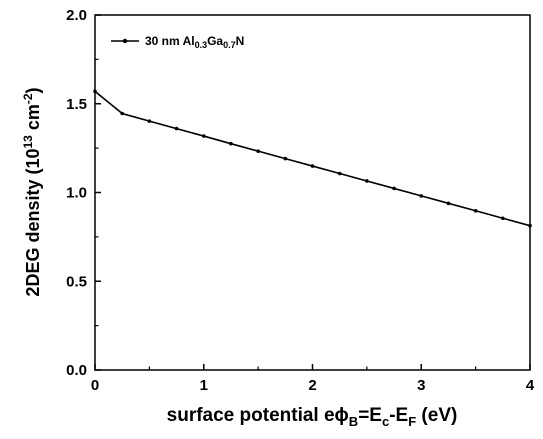  I want to click on legend: 30 nm Al0.3Ga0.7N, so click(177, 42).